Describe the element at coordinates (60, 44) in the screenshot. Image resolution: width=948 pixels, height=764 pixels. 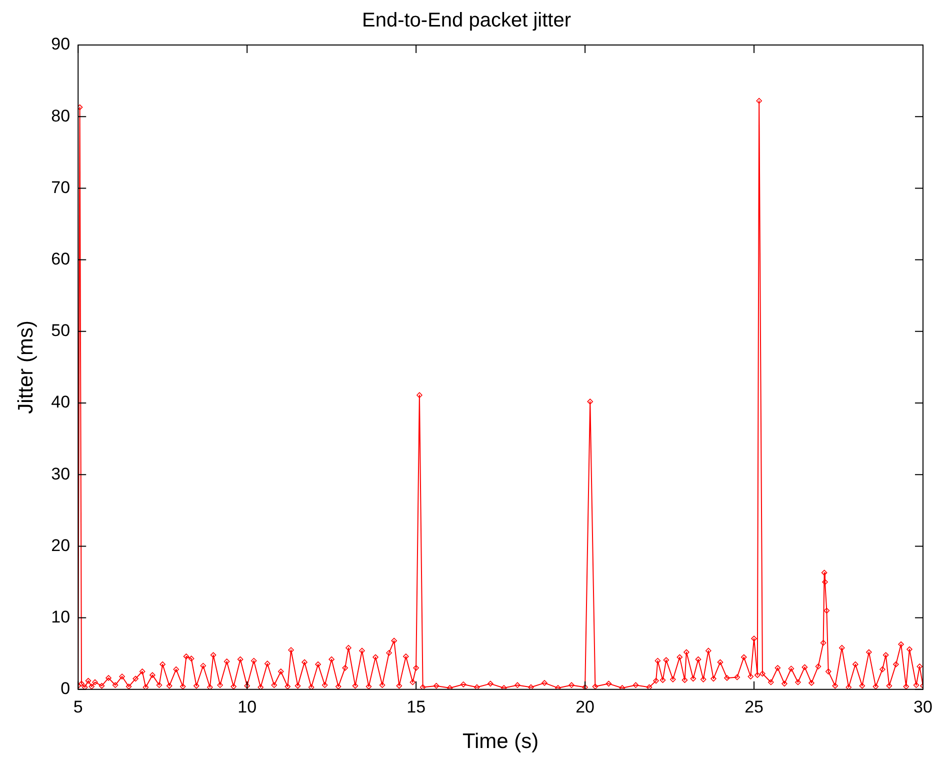
I see `y-tick-label: 90` at that location.